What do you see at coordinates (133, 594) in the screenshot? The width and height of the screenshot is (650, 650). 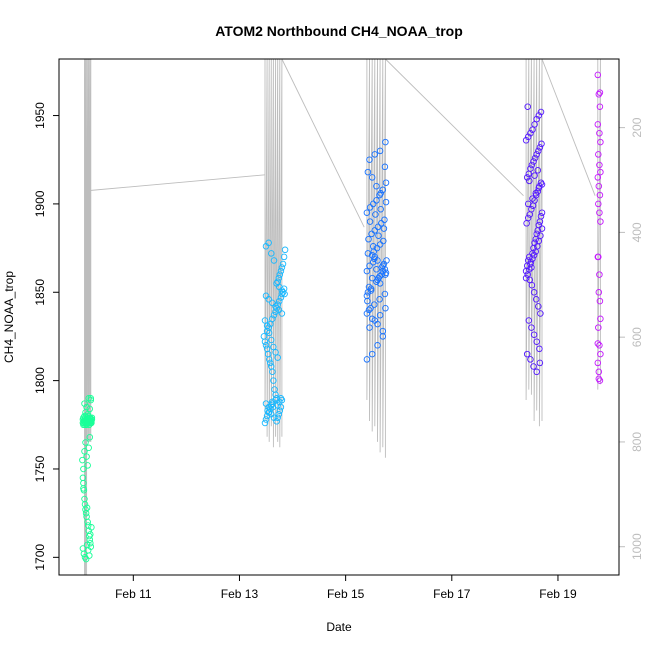 I see `x-tick-label: Feb 11` at bounding box center [133, 594].